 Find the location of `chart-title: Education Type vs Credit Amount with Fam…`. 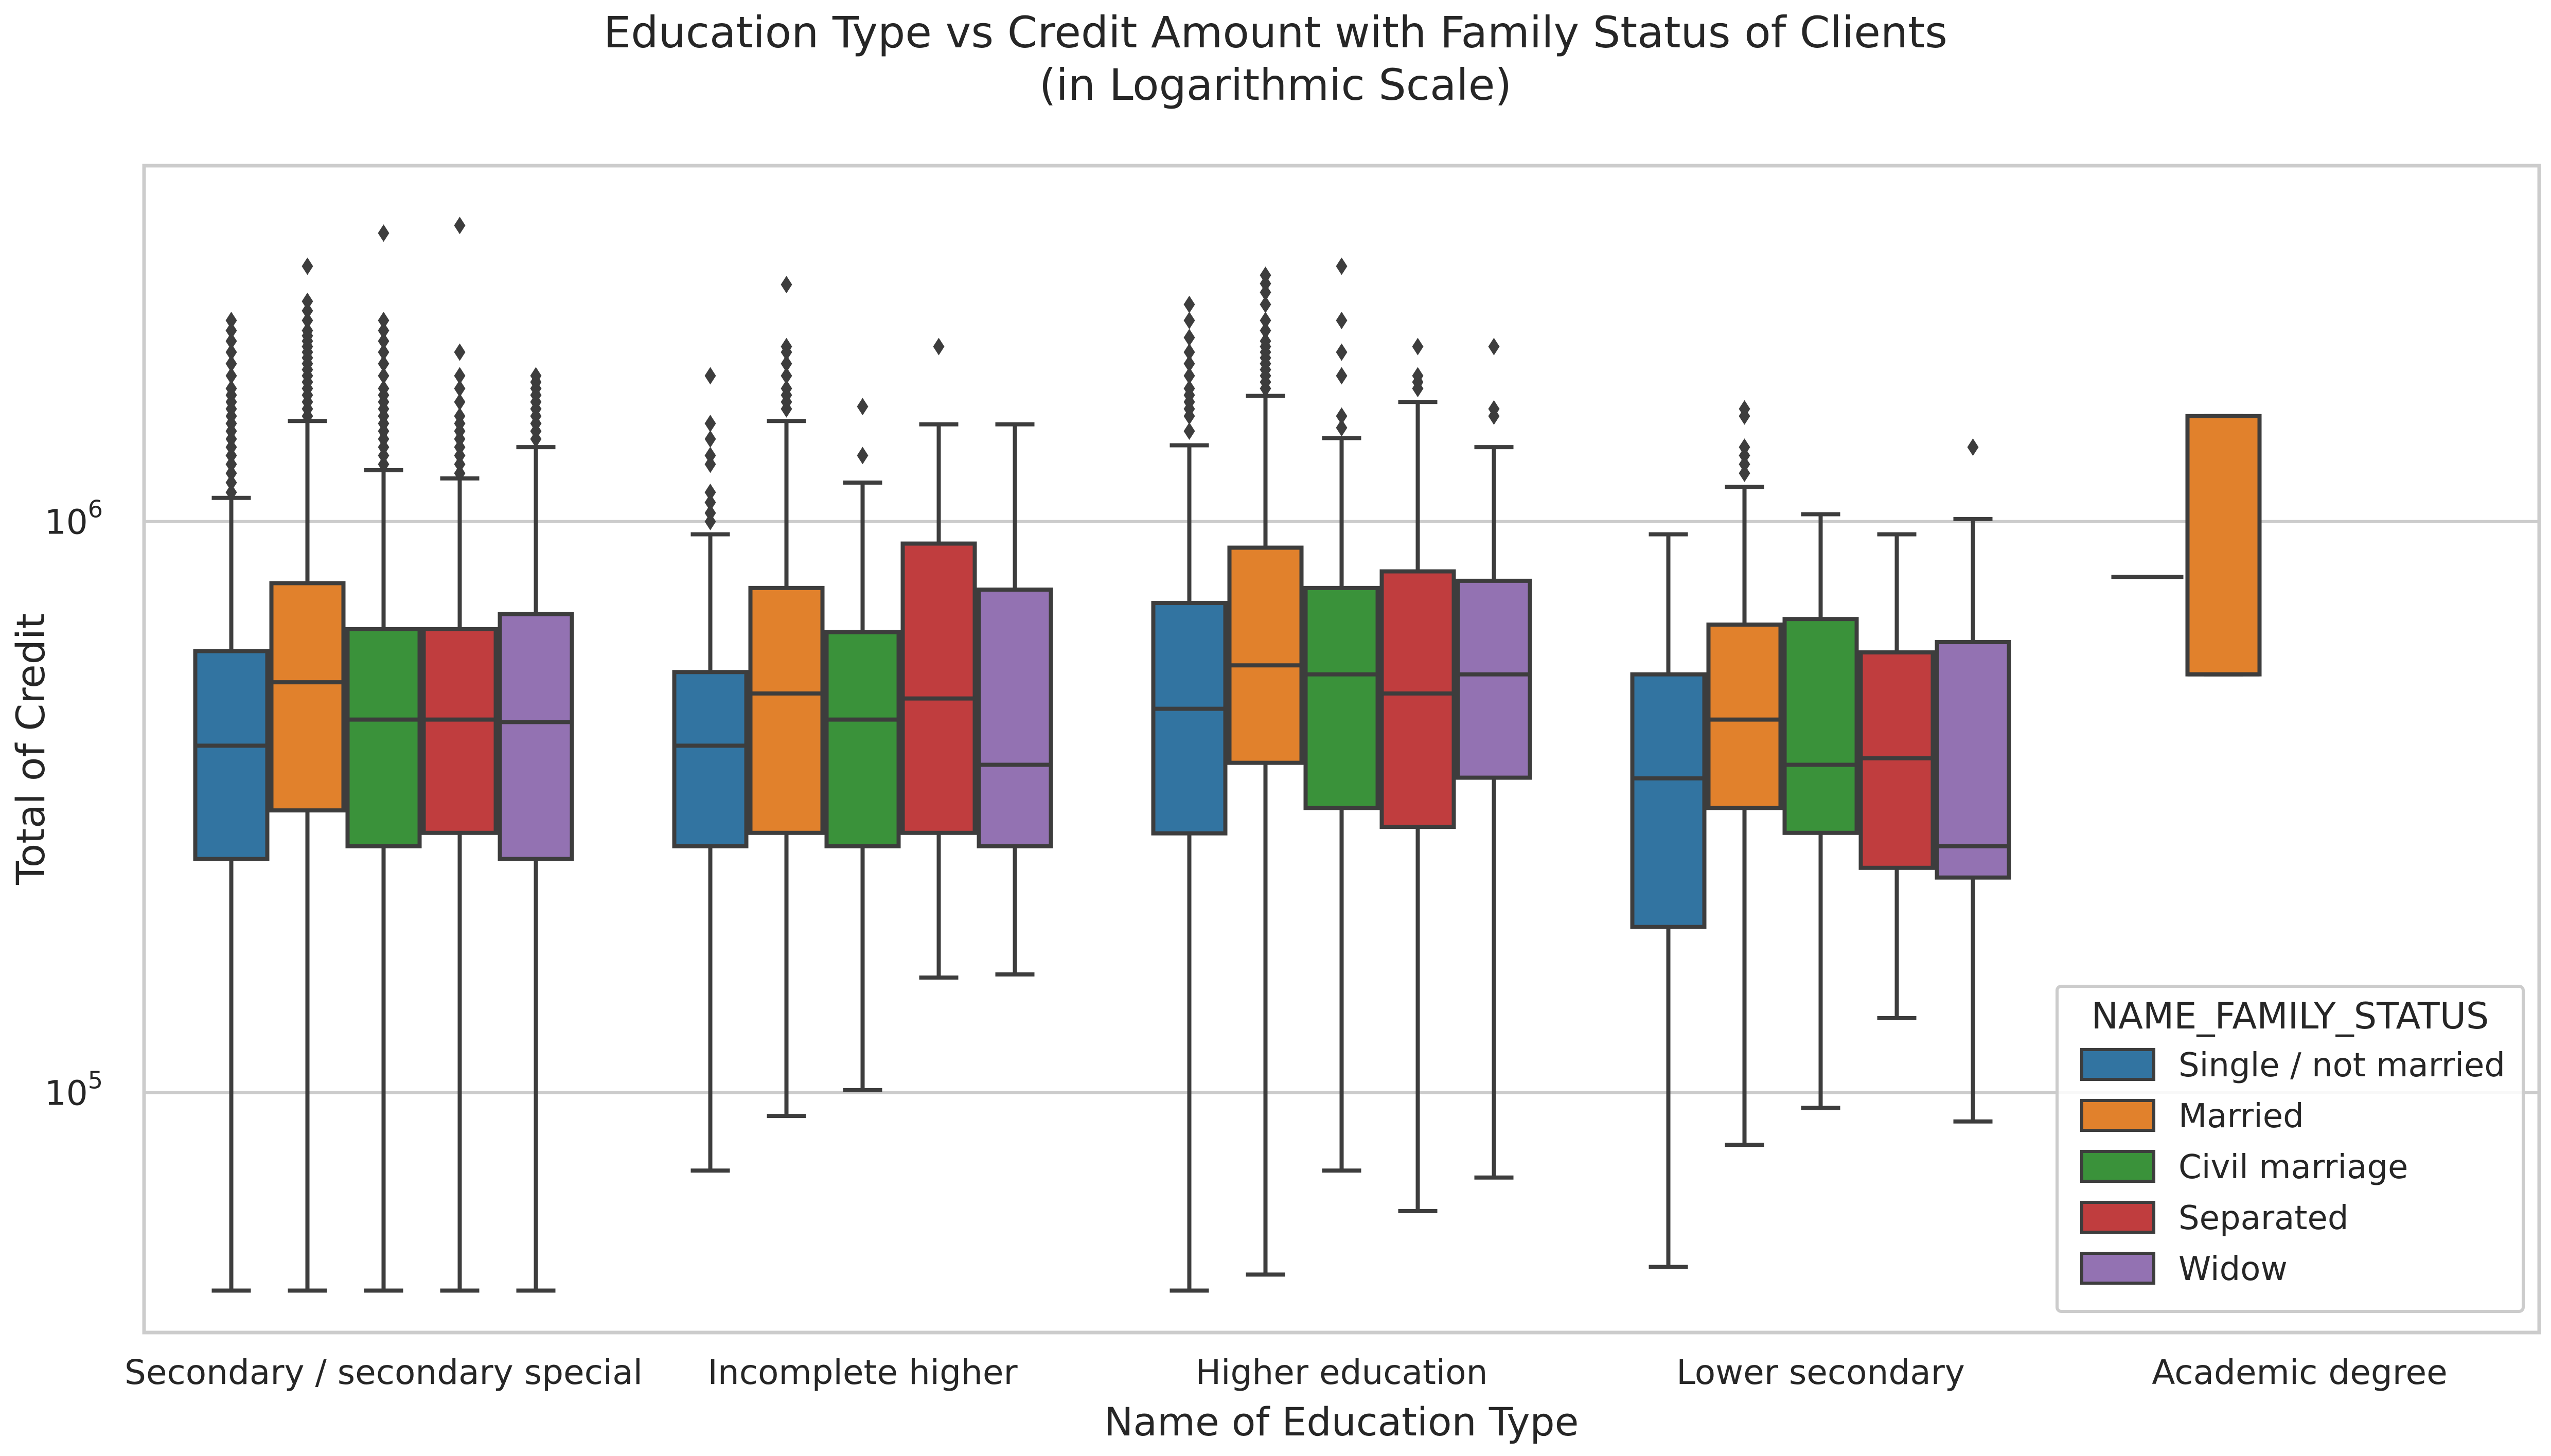

chart-title: Education Type vs Credit Amount with Fam… is located at coordinates (1275, 32).